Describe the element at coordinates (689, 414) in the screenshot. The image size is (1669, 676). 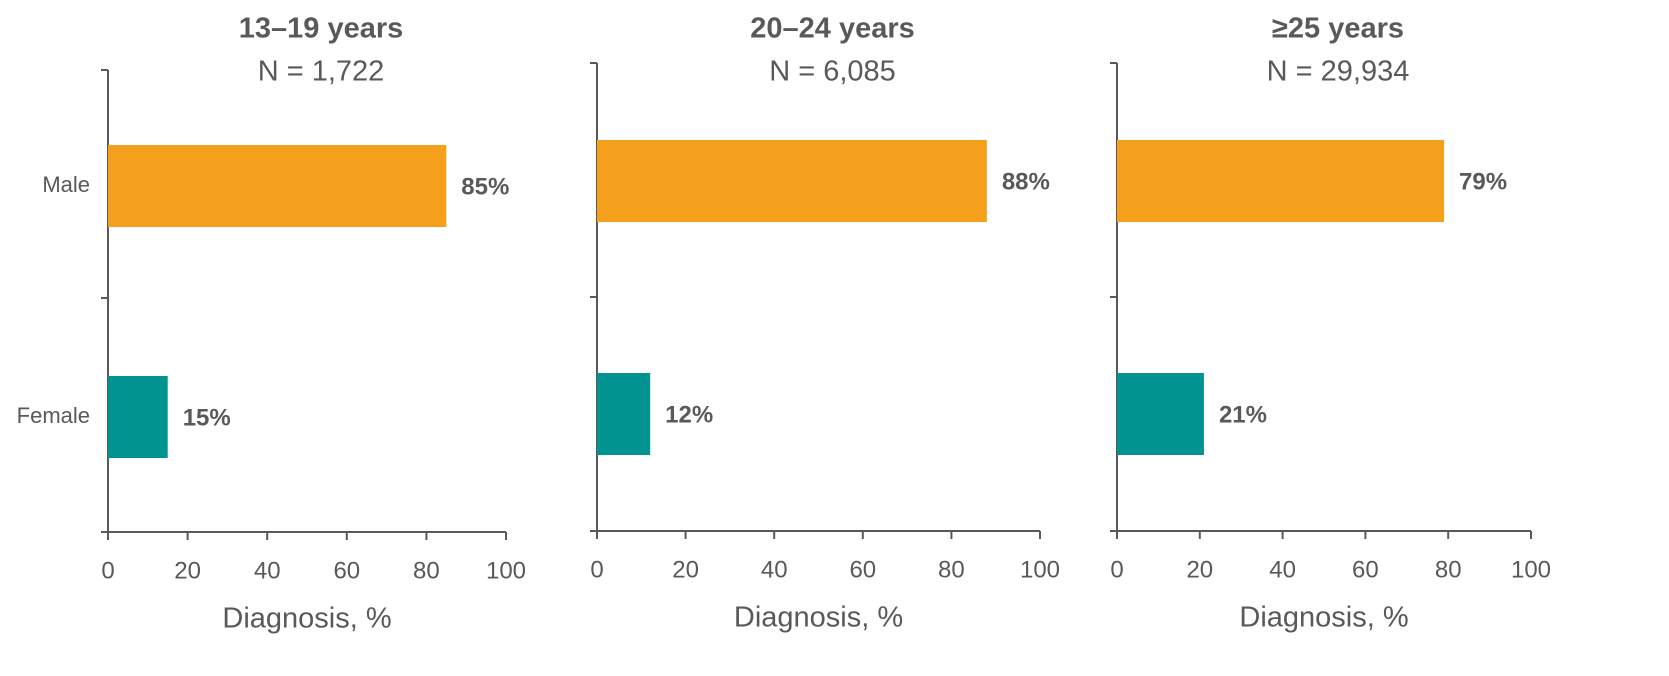
I see `bar-value-label: 12%` at that location.